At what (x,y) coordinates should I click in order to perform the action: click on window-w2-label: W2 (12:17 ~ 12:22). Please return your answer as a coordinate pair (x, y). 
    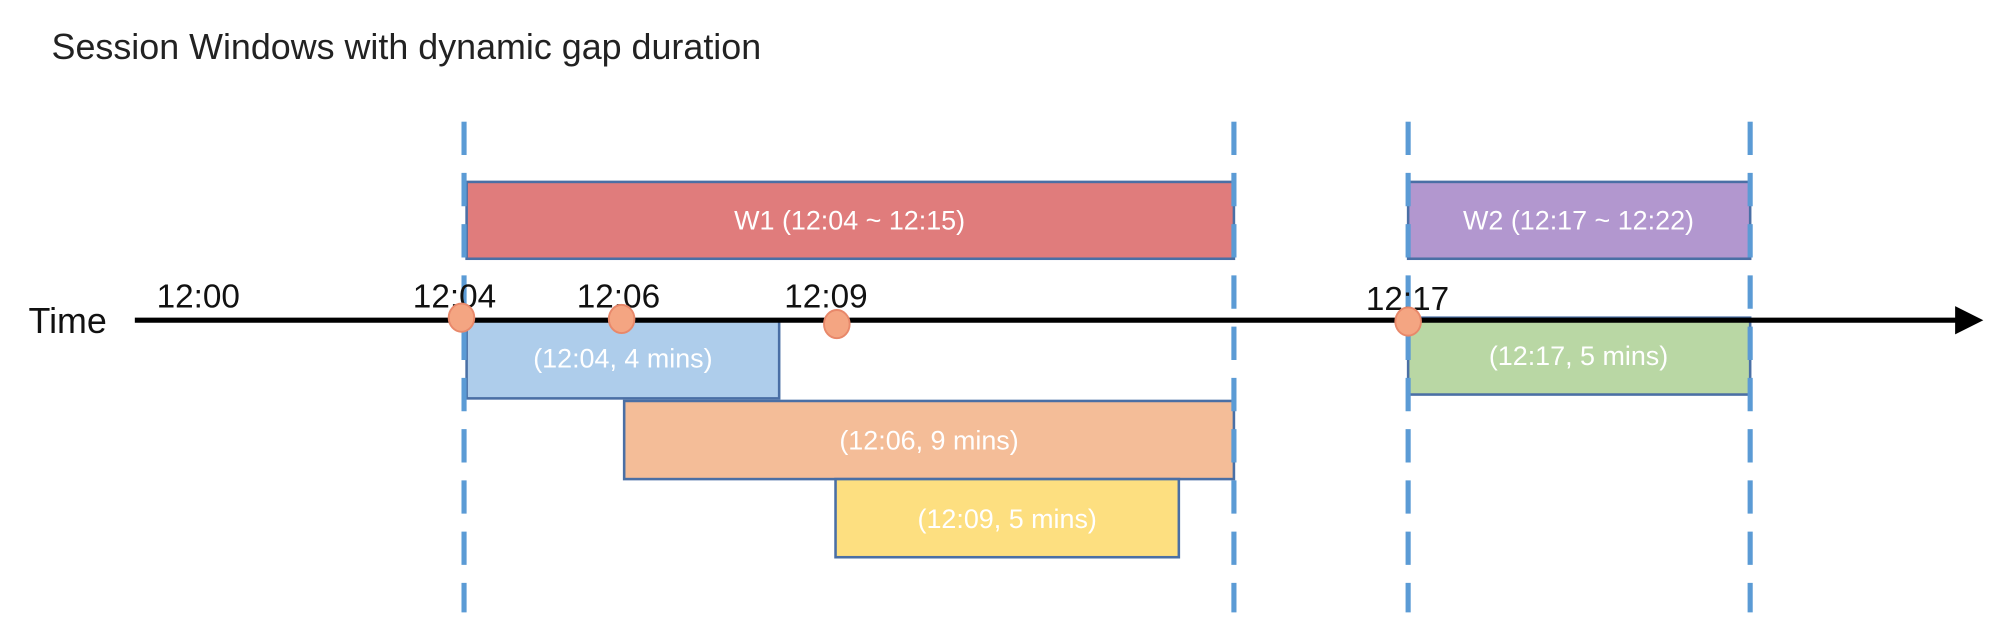
    Looking at the image, I should click on (1578, 220).